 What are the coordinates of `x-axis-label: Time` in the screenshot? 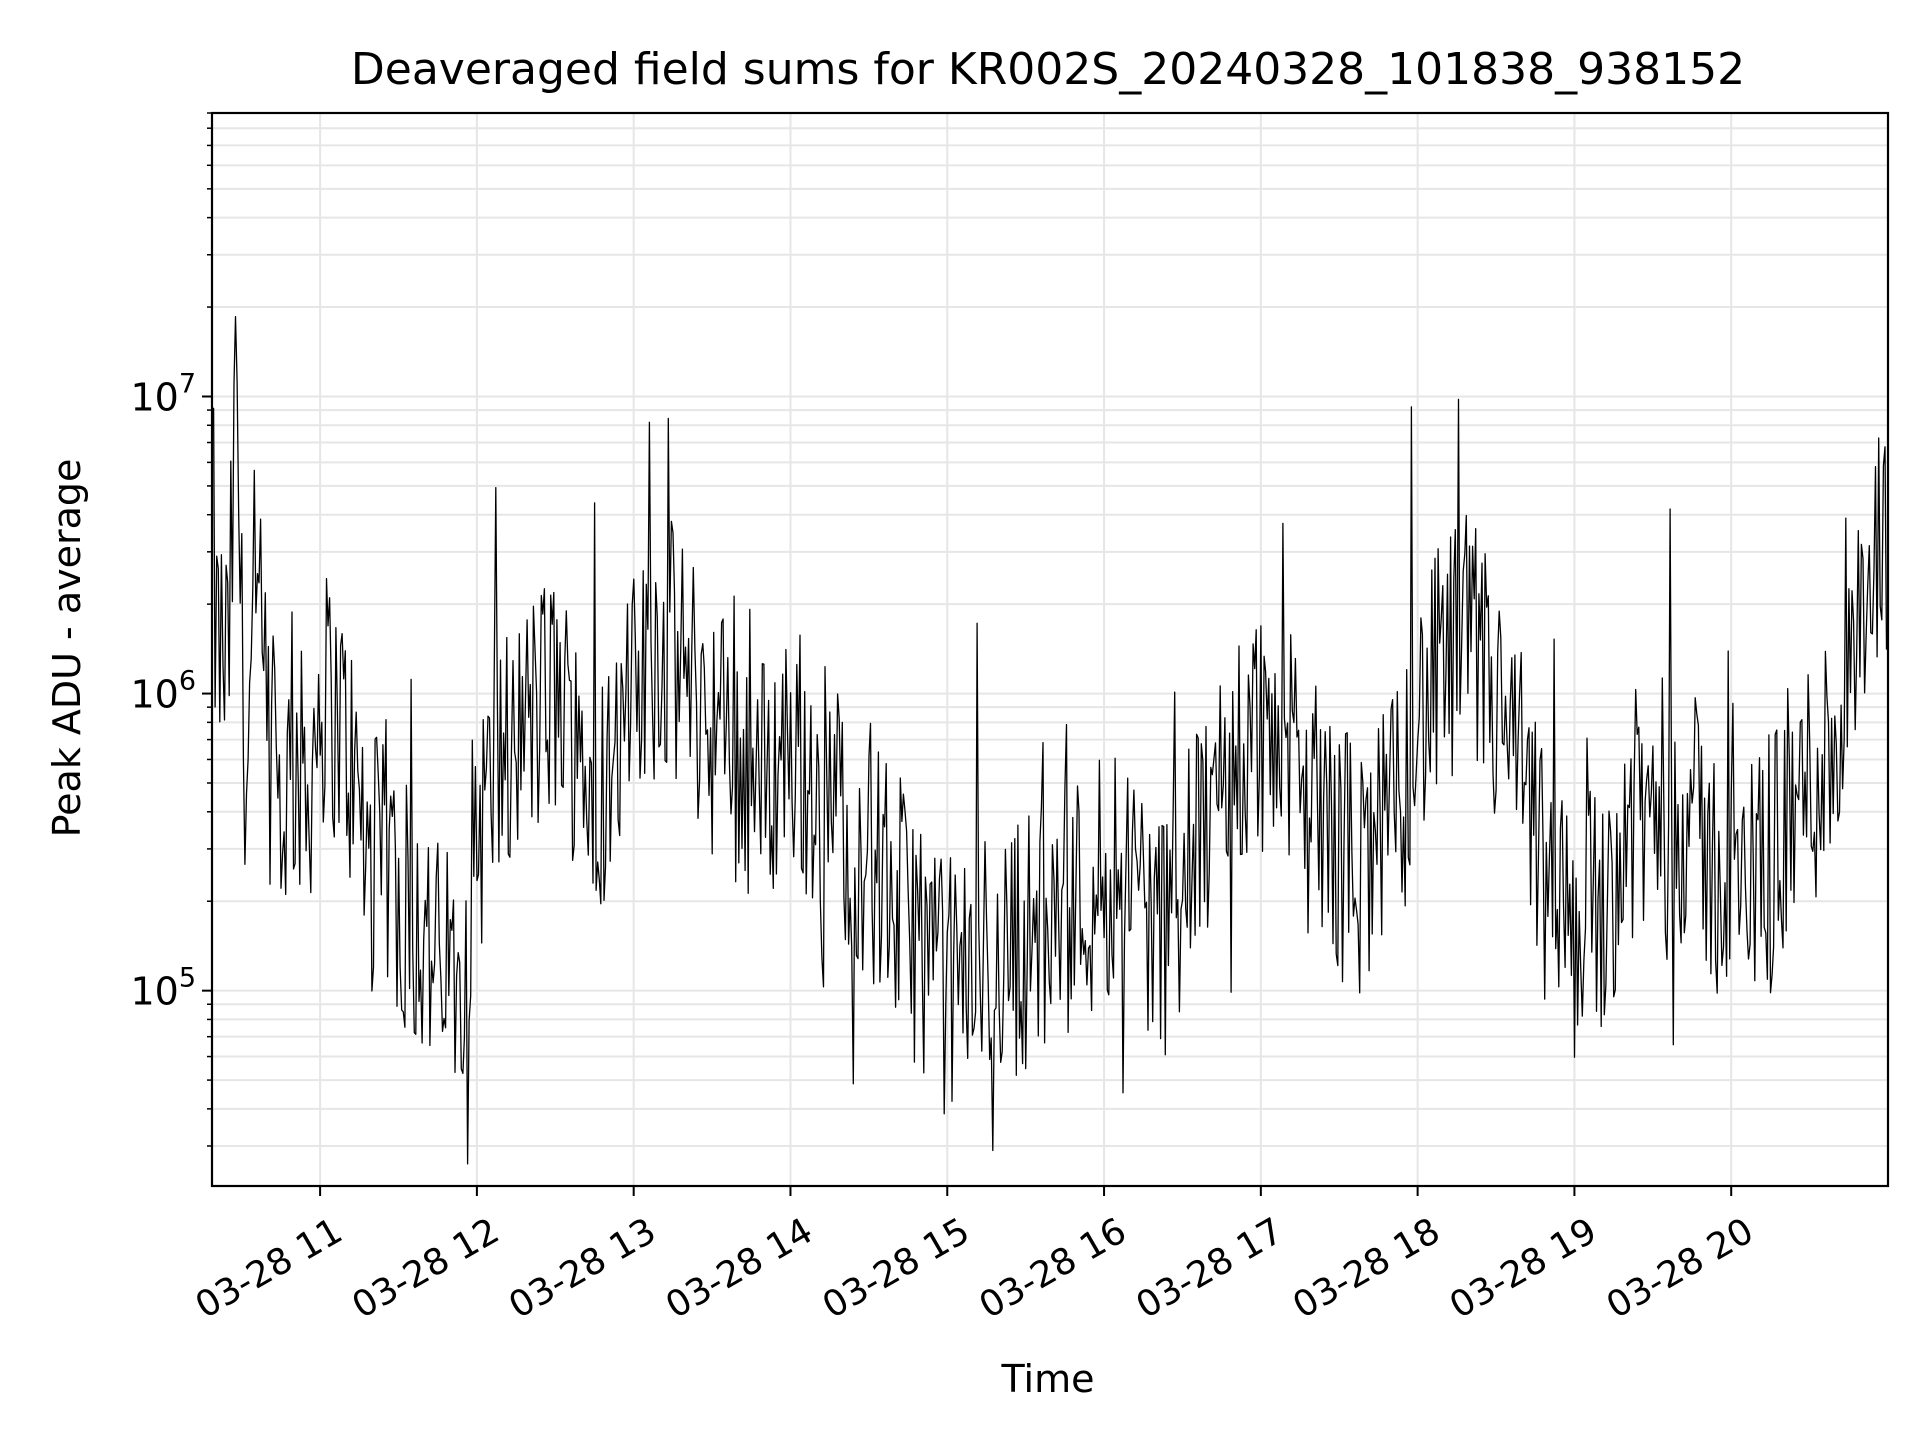 It's located at (1048, 1379).